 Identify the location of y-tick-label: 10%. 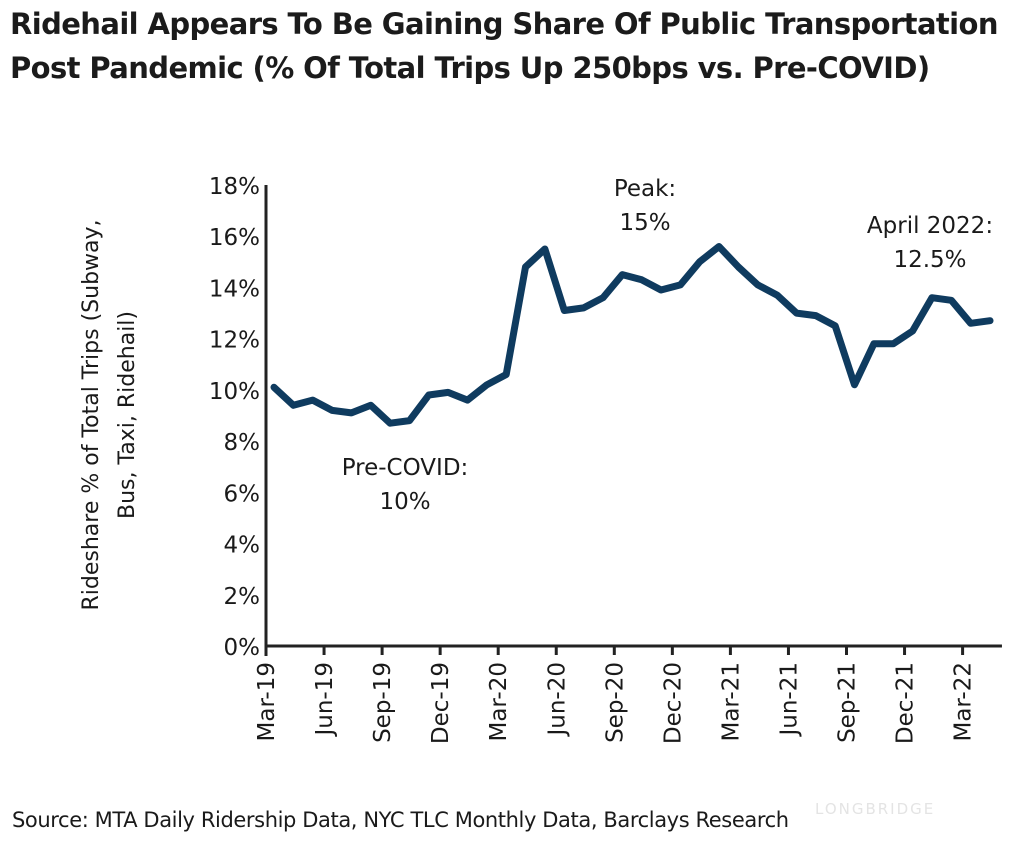
(234, 392).